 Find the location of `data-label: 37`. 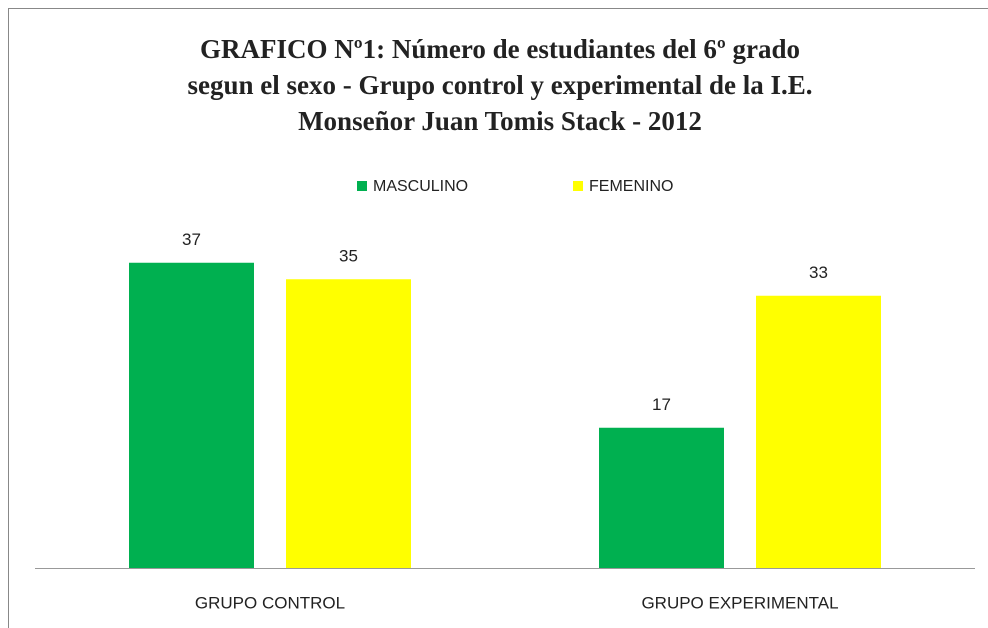

data-label: 37 is located at coordinates (191, 239).